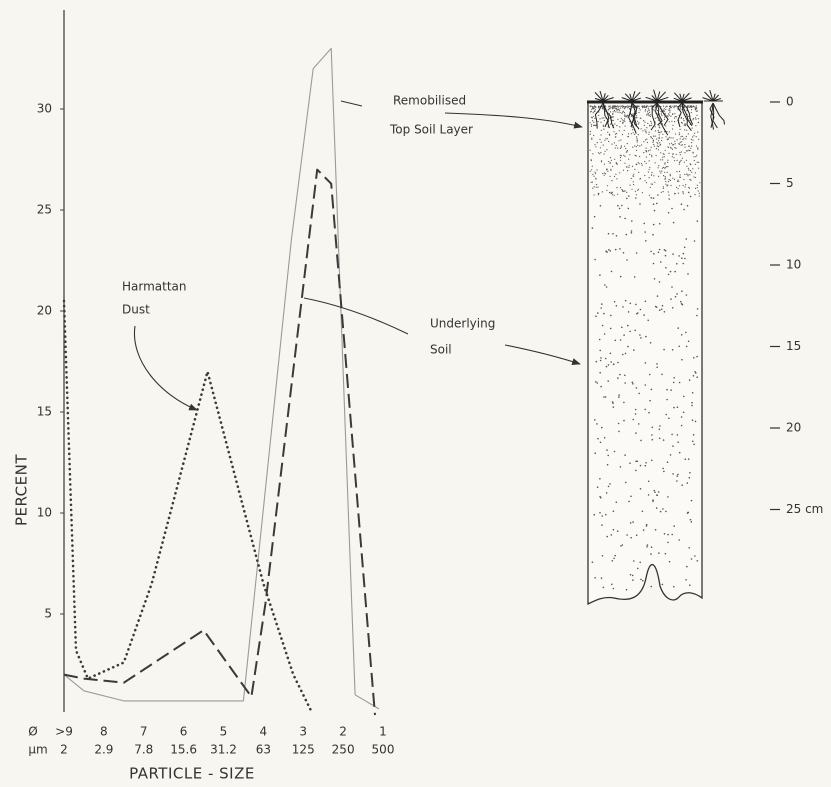 The width and height of the screenshot is (831, 787). What do you see at coordinates (793, 346) in the screenshot?
I see `depth-tick-label: 15` at bounding box center [793, 346].